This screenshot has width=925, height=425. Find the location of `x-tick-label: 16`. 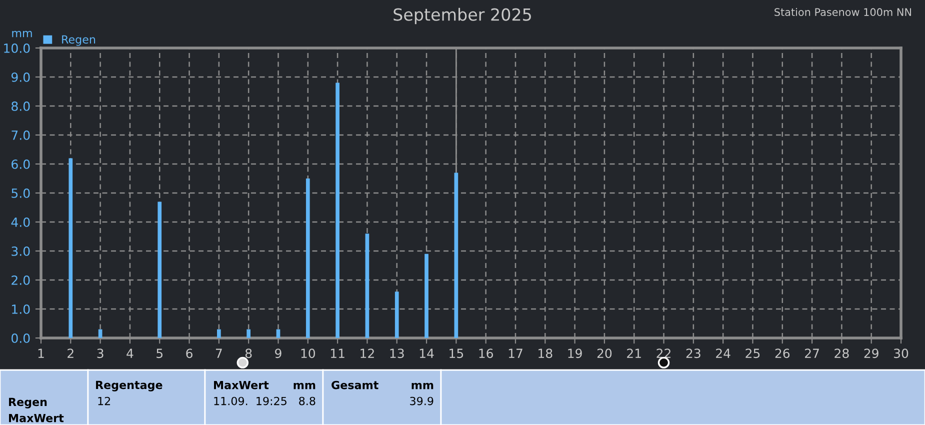

x-tick-label: 16 is located at coordinates (486, 353).